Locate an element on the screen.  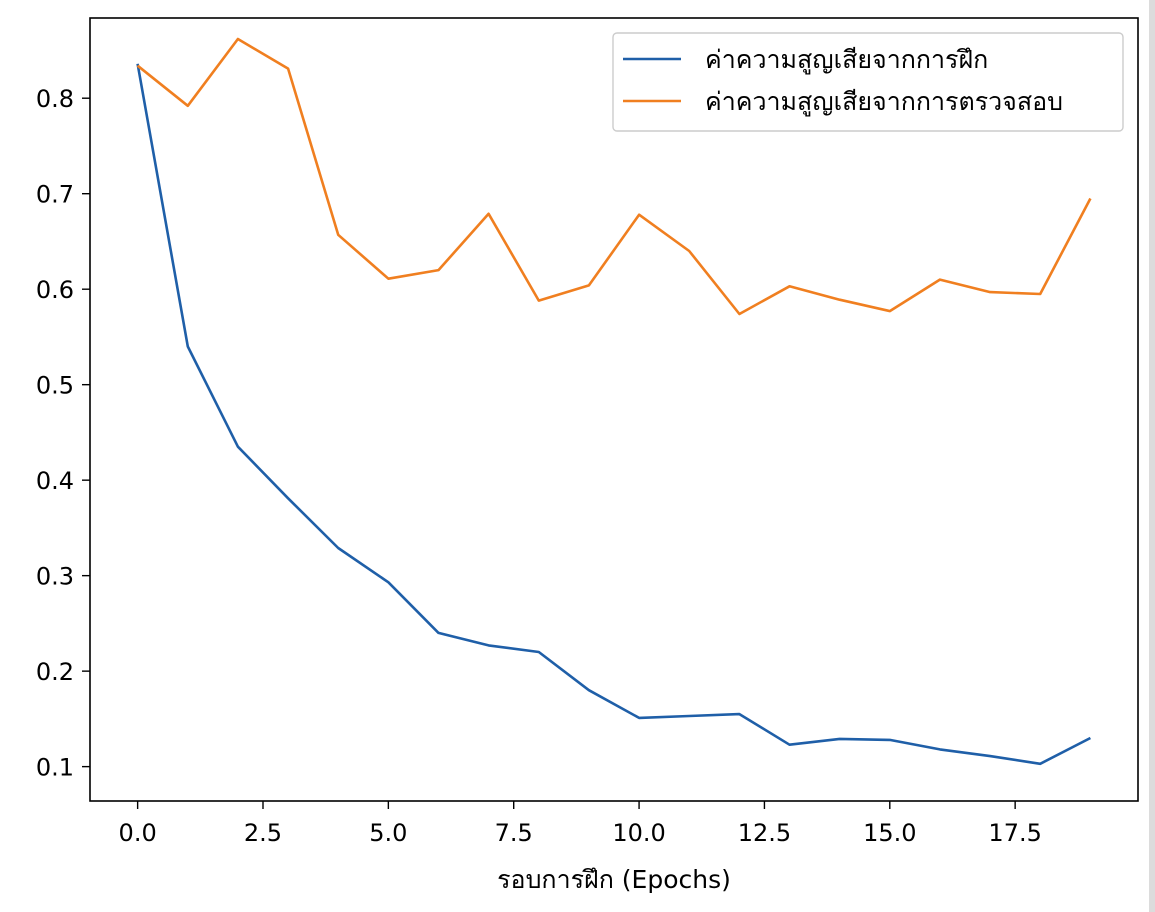
x-tick-label: 0.0 is located at coordinates (138, 833).